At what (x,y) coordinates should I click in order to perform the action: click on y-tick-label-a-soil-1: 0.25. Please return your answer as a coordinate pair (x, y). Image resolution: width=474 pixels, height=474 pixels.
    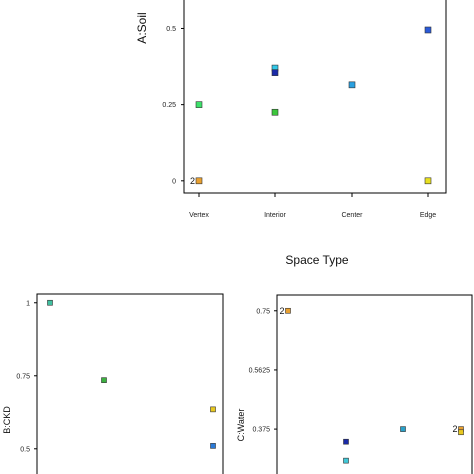
    Looking at the image, I should click on (169, 105).